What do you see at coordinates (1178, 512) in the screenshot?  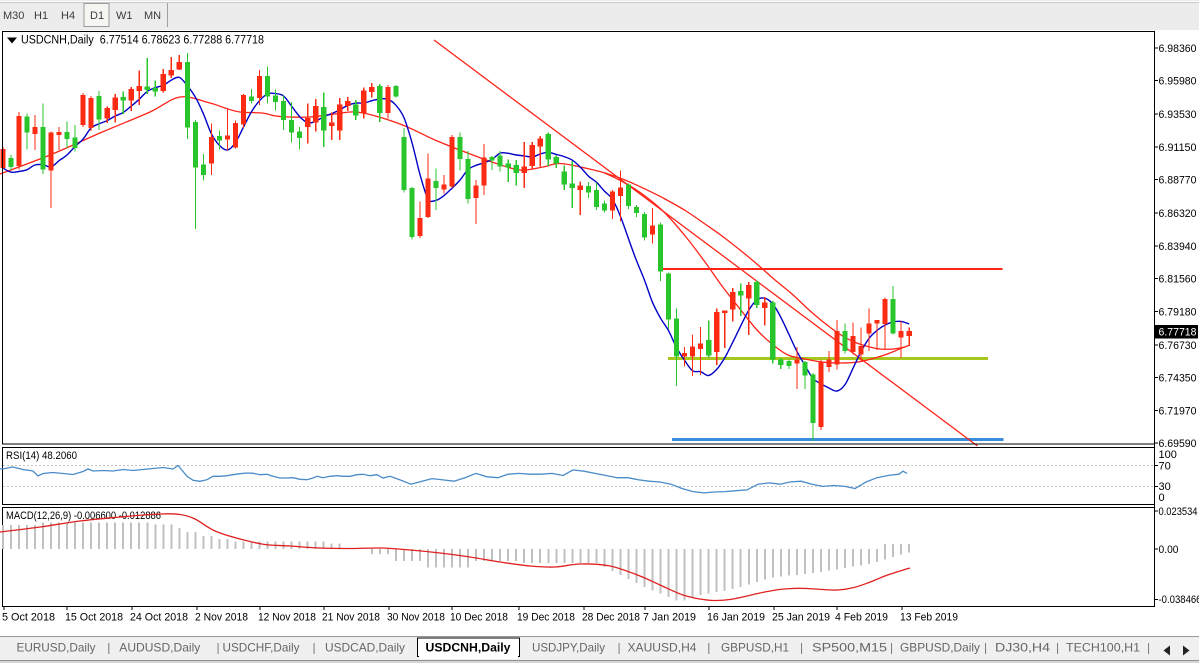 I see `svg-text: 0.023534` at bounding box center [1178, 512].